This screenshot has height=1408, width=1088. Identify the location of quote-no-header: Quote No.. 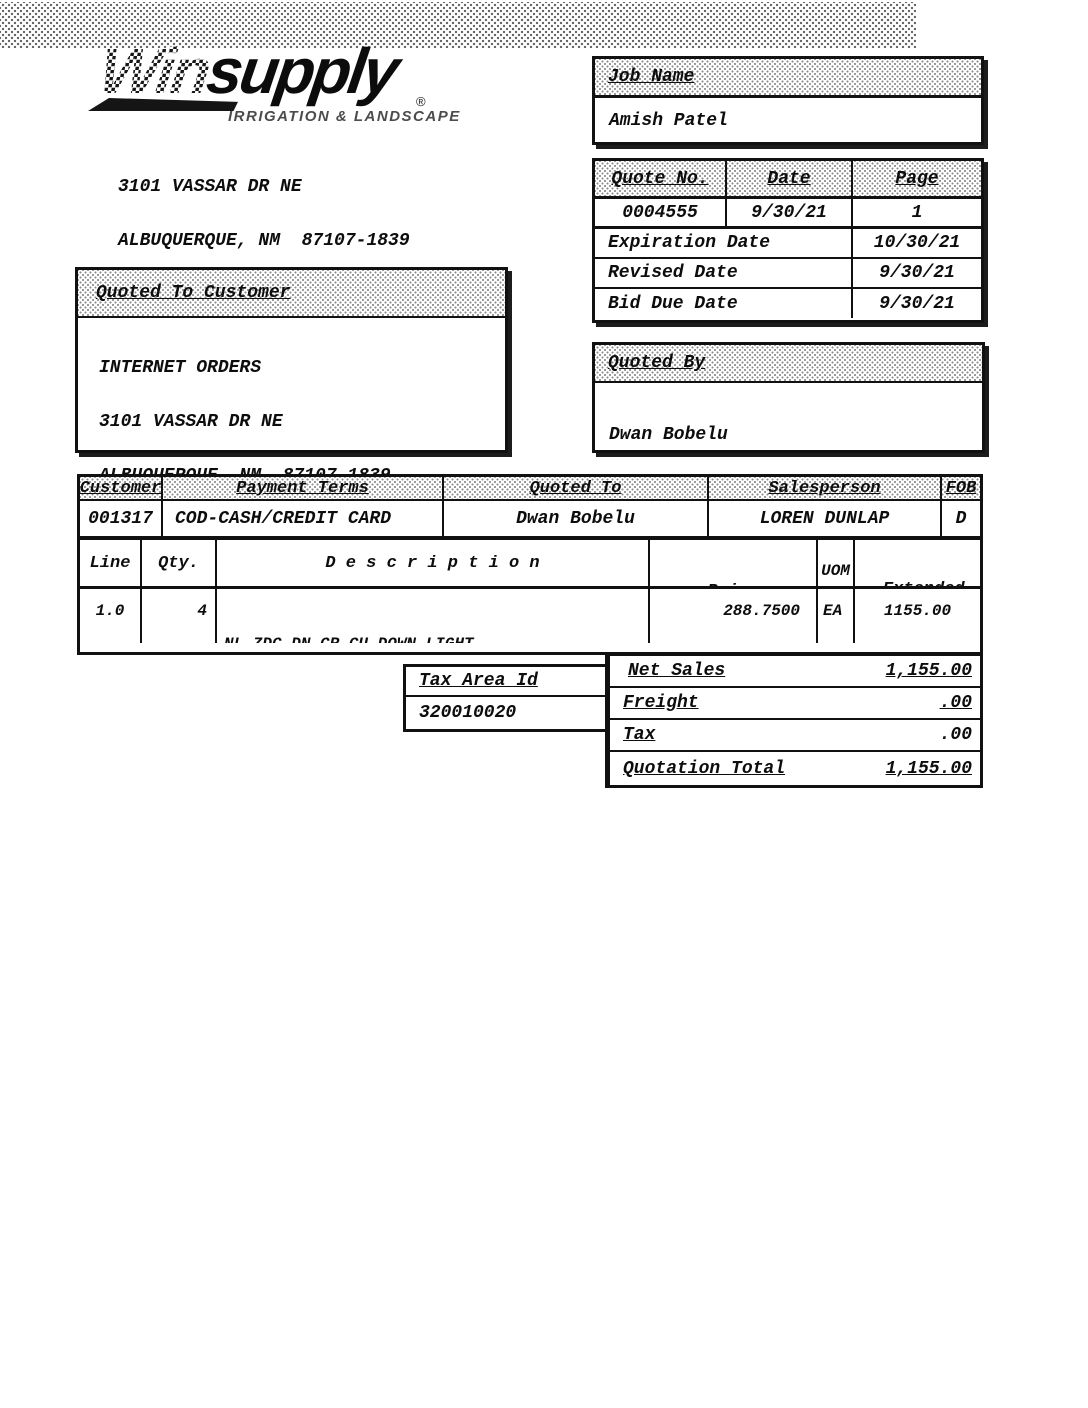
(660, 178).